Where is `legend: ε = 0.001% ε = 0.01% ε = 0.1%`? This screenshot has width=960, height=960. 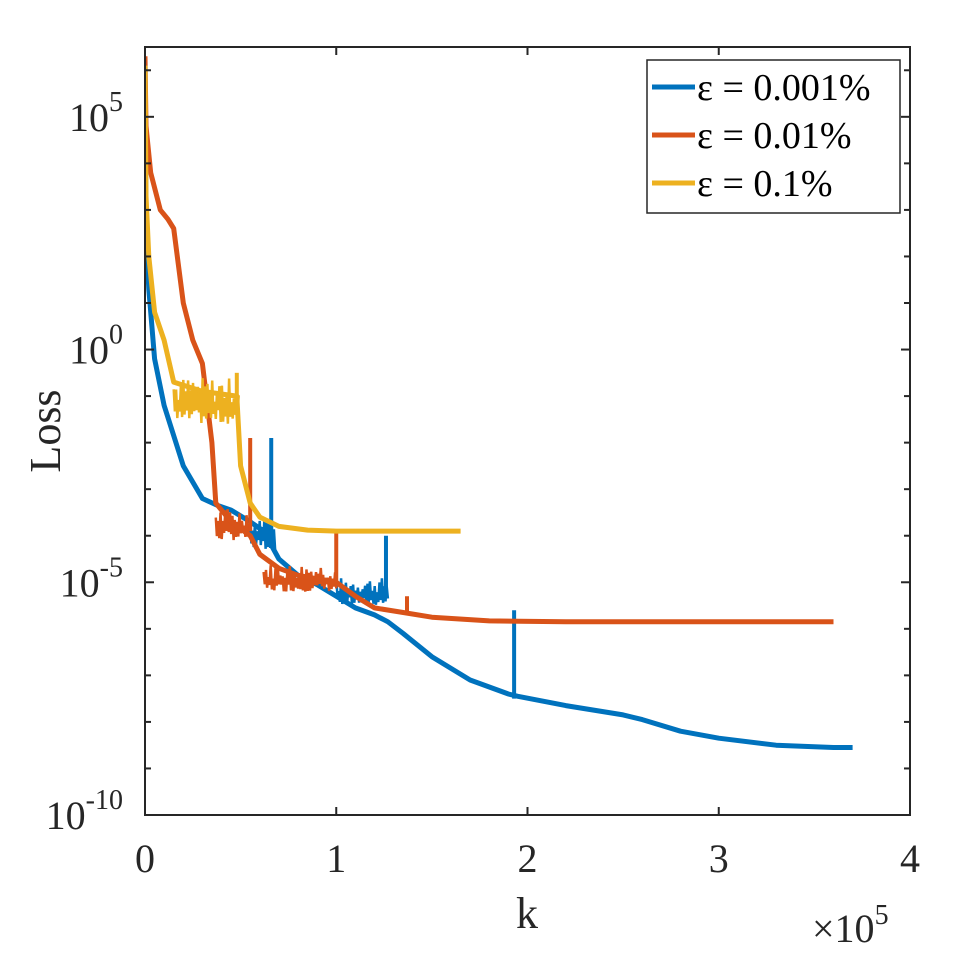
legend: ε = 0.001% ε = 0.01% ε = 0.1% is located at coordinates (773, 136).